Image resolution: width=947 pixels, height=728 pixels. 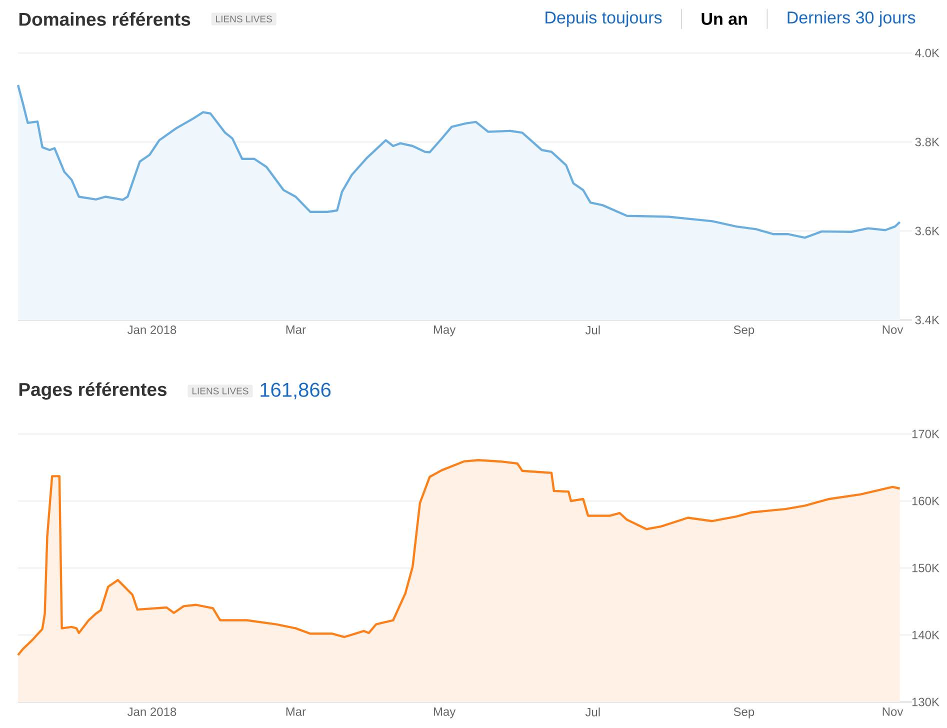 What do you see at coordinates (927, 231) in the screenshot?
I see `y-tick-label: 3.6K` at bounding box center [927, 231].